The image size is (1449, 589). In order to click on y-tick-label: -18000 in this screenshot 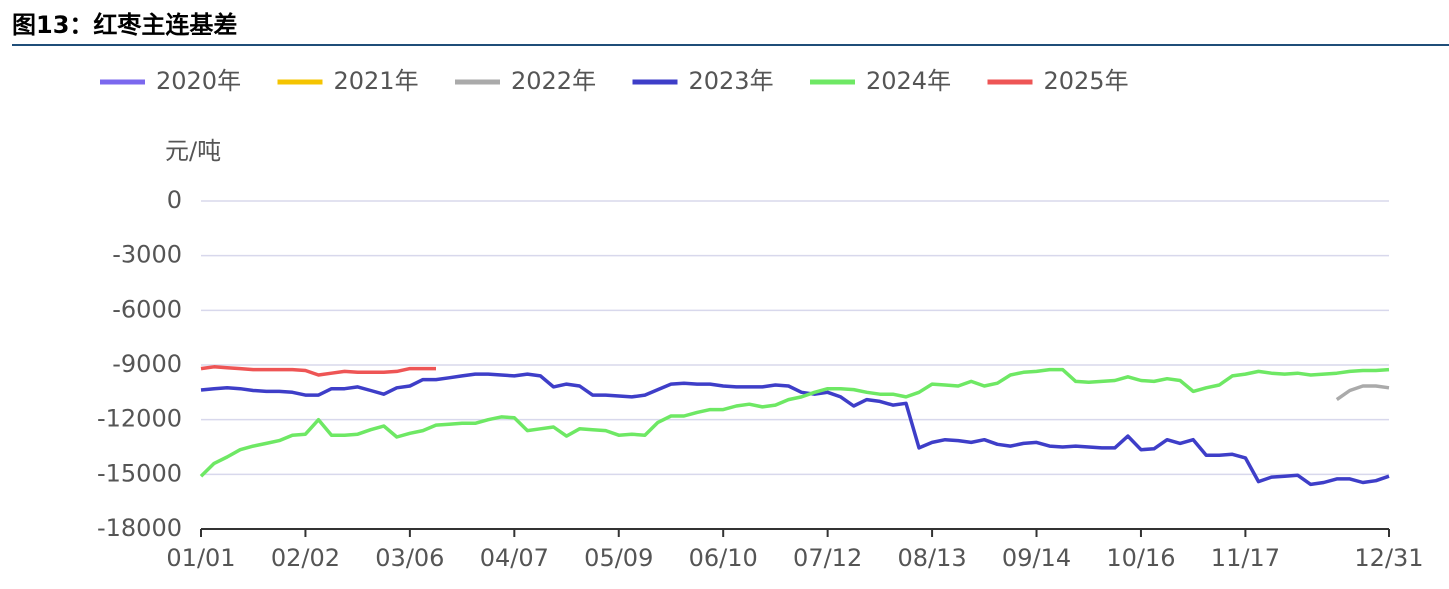, I will do `click(139, 528)`.